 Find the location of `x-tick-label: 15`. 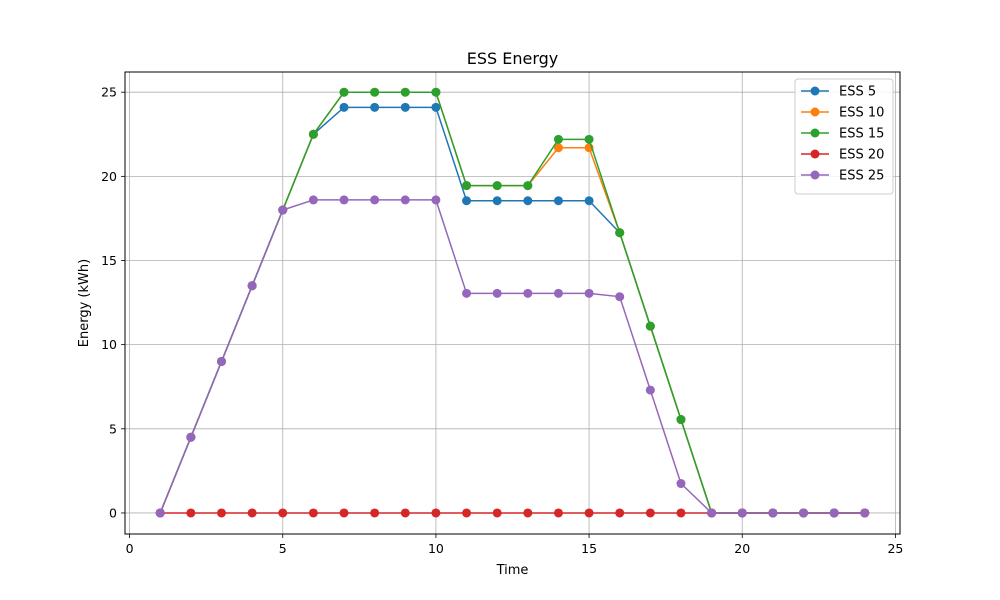

x-tick-label: 15 is located at coordinates (589, 548).